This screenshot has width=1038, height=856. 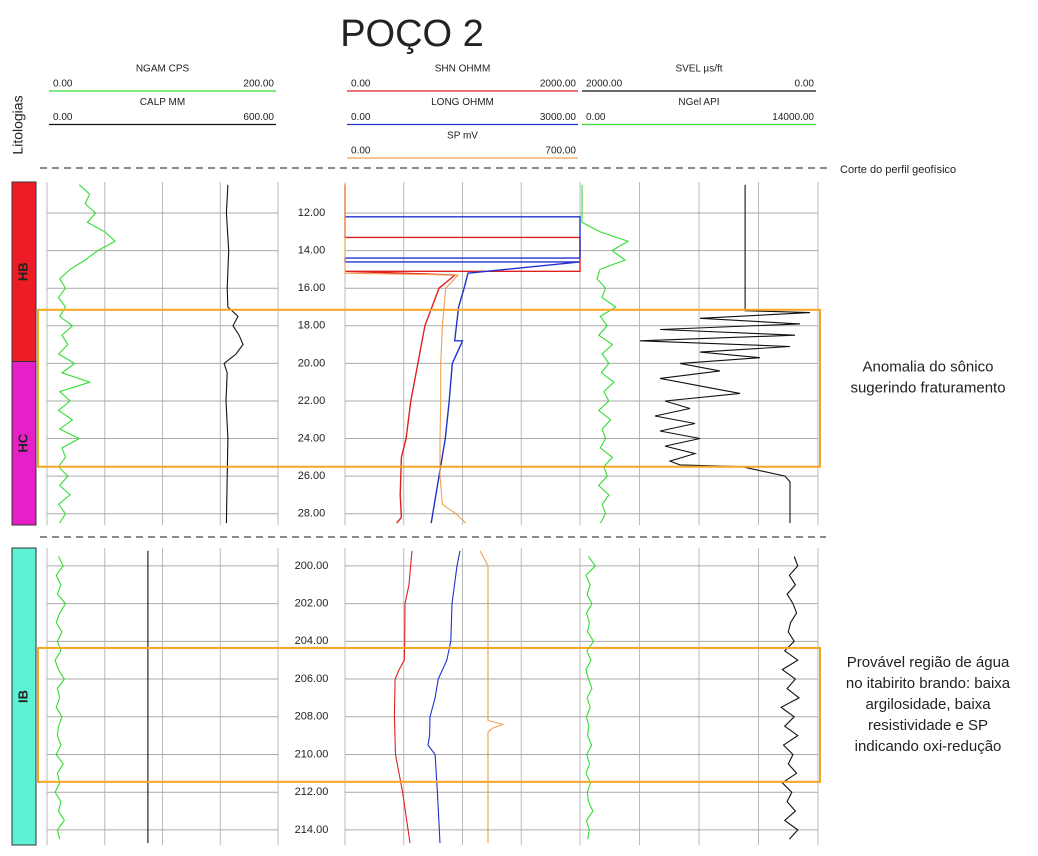 I want to click on lithology-label: HB, so click(x=22, y=271).